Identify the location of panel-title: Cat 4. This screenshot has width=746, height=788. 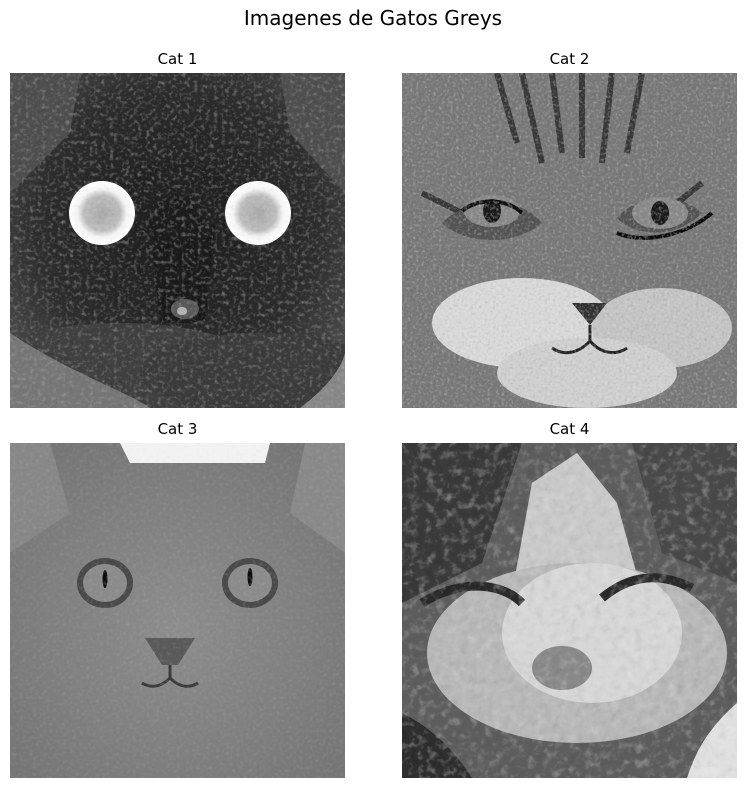
(569, 429).